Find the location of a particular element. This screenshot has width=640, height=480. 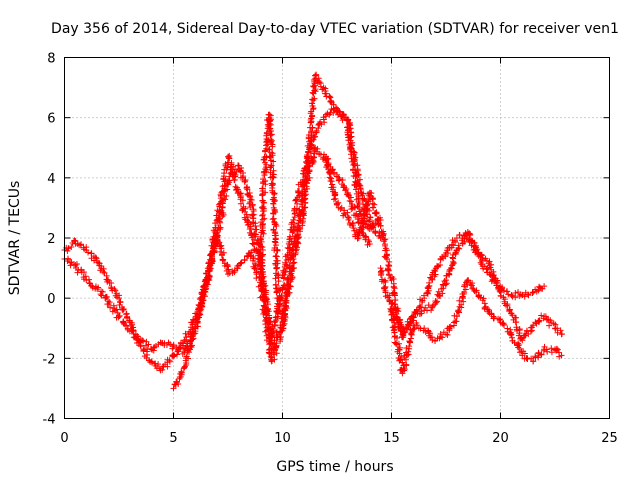

y-tick-label: 4 is located at coordinates (51, 179).